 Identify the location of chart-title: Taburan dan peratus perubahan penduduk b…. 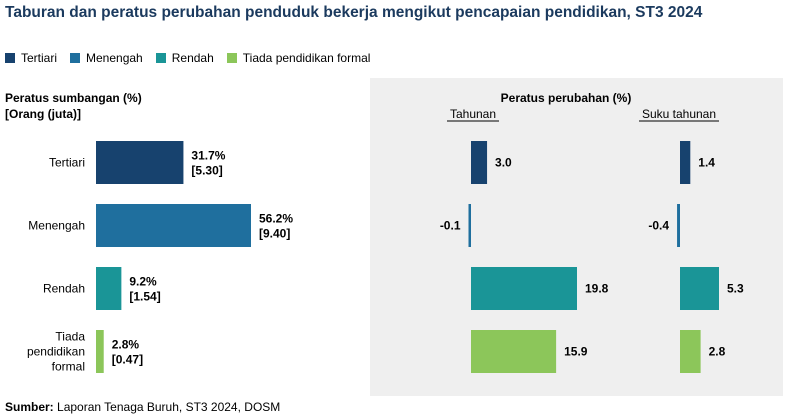
(354, 12).